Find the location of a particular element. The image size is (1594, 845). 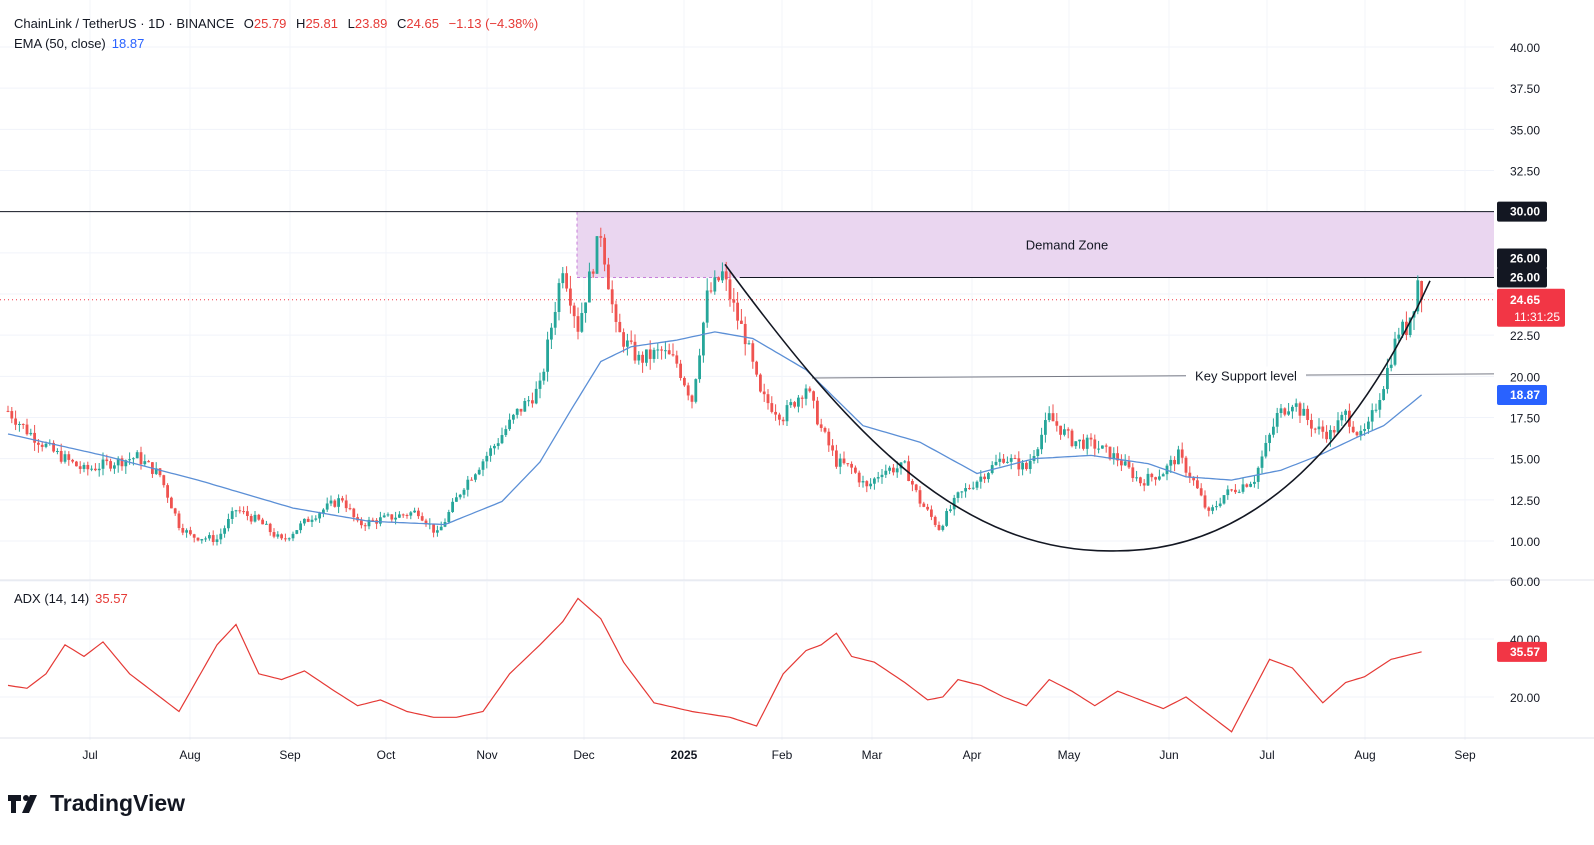

time-tick-label: 2025 is located at coordinates (684, 755).